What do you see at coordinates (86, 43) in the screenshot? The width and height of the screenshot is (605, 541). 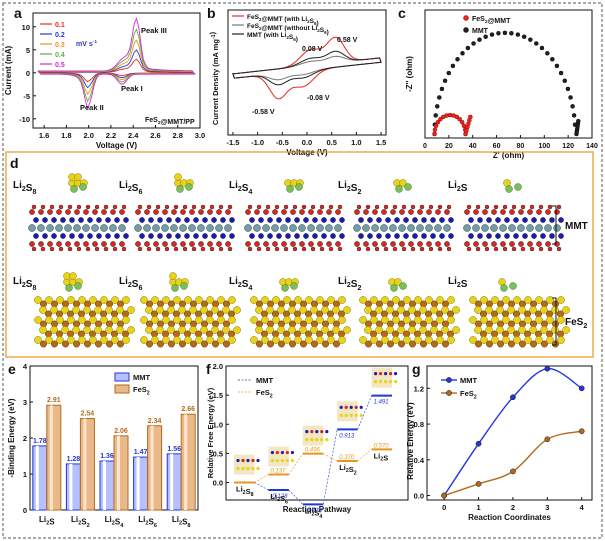 I see `legend-unit: mV s-1` at bounding box center [86, 43].